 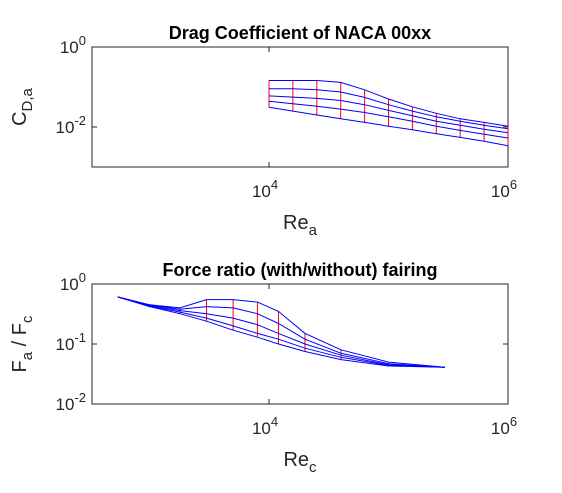 What do you see at coordinates (20, 118) in the screenshot?
I see `label-text: C` at bounding box center [20, 118].